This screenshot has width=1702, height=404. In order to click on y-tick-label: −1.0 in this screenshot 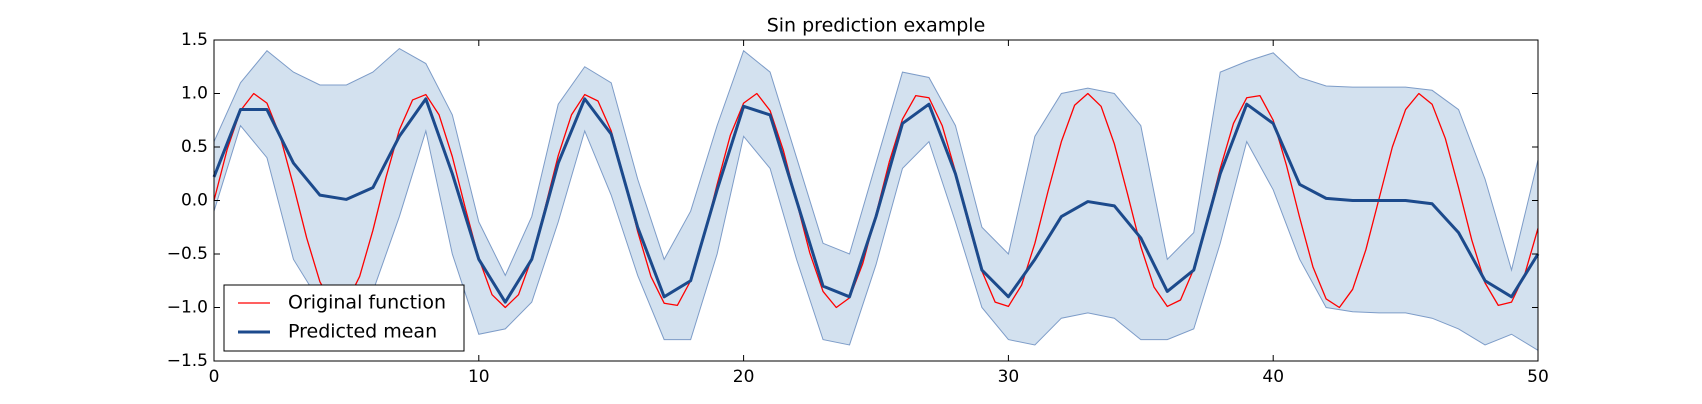, I will do `click(187, 308)`.